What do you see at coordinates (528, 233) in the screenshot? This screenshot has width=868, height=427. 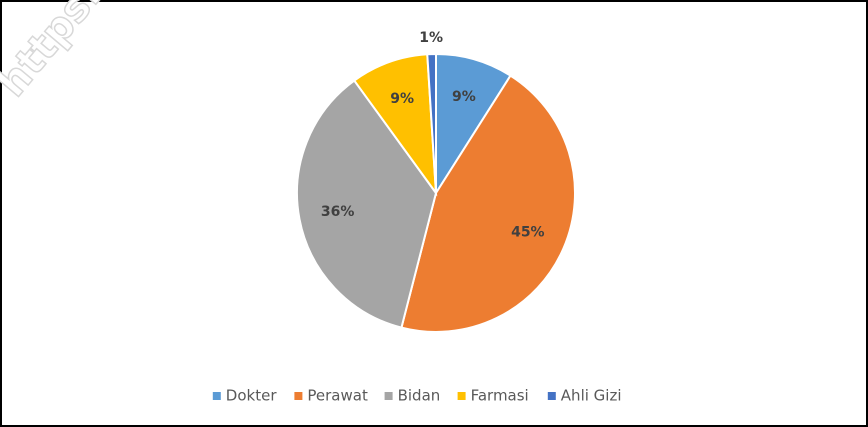 I see `data-label: 45%` at bounding box center [528, 233].